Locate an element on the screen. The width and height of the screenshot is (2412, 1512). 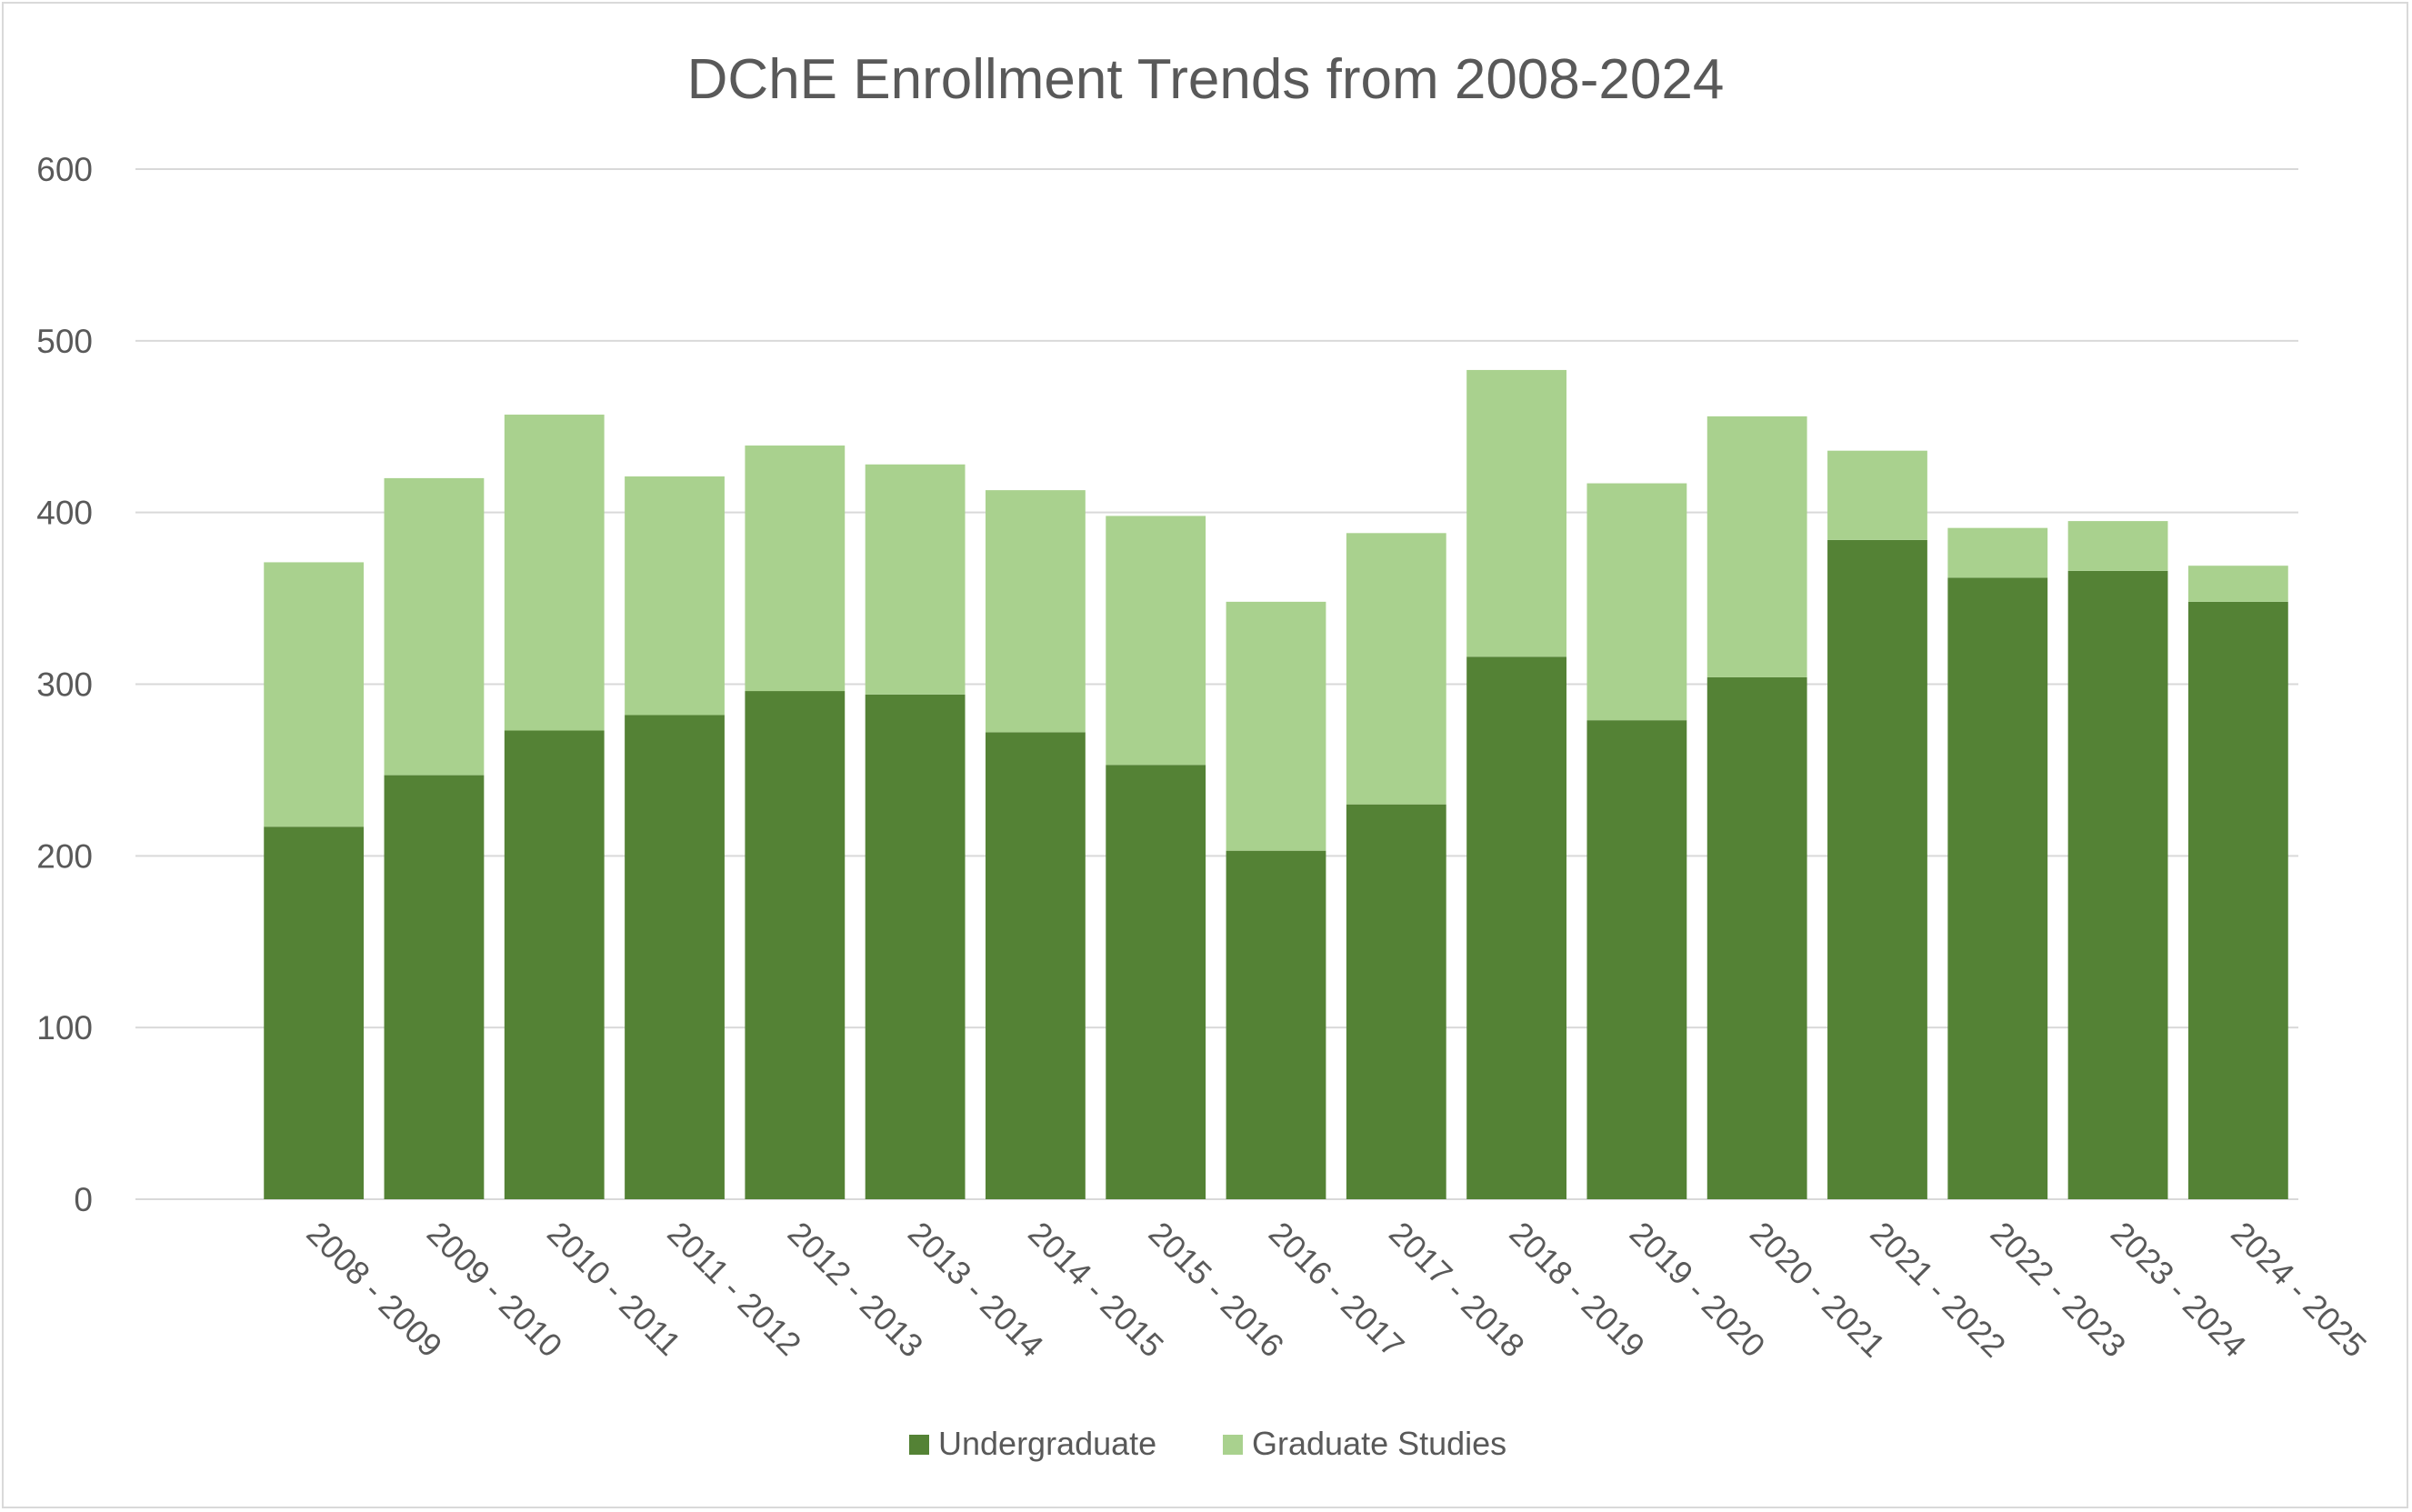
legend-label: Graduate Studies is located at coordinates (1379, 1443).